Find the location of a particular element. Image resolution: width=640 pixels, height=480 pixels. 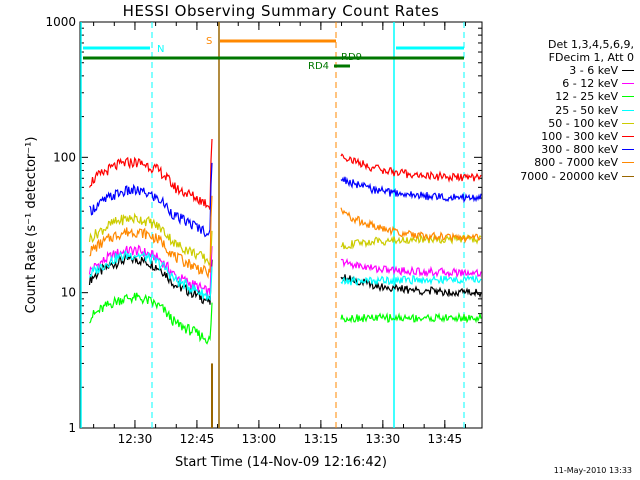

legend-label: 7000 - 20000 keV is located at coordinates (569, 176).